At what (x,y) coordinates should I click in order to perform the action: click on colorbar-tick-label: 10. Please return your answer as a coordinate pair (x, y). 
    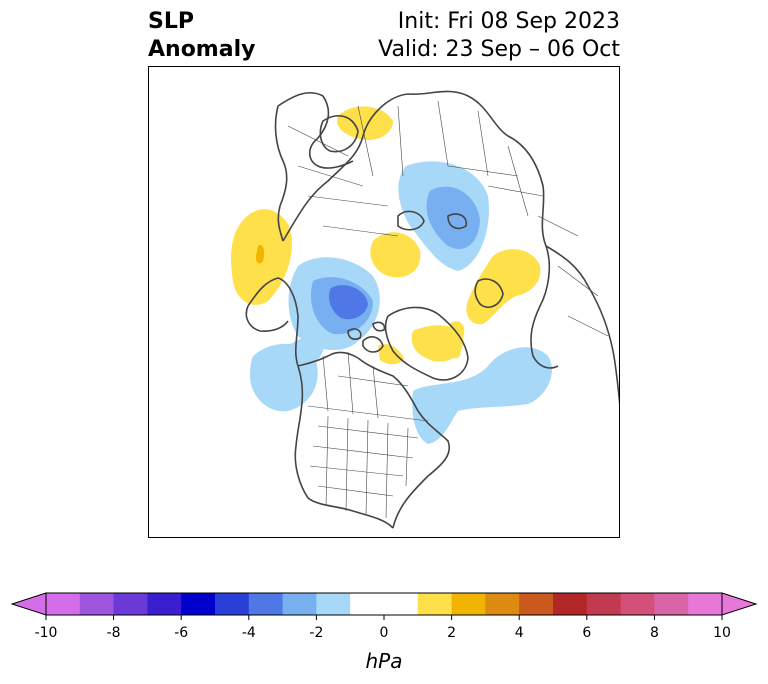
    Looking at the image, I should click on (722, 633).